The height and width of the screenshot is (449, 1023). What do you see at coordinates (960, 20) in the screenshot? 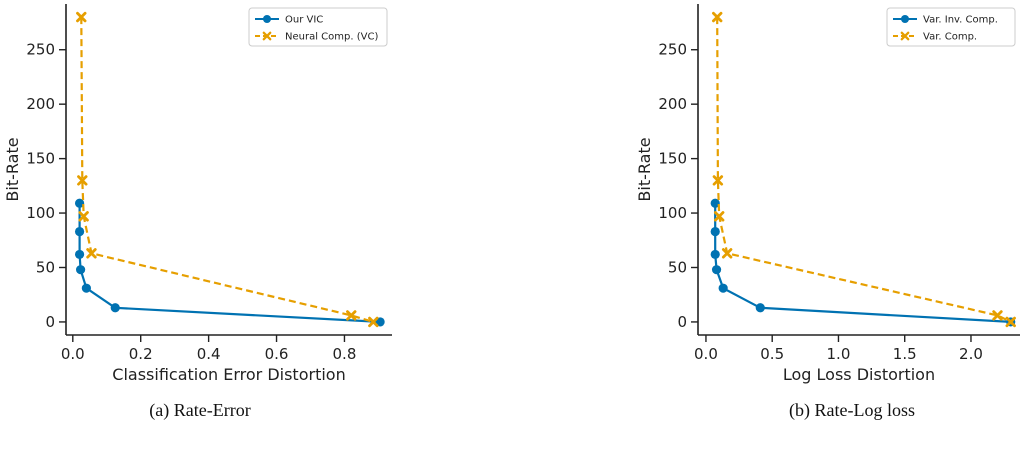
I see `legend-label: Var. Inv. Comp.` at bounding box center [960, 20].